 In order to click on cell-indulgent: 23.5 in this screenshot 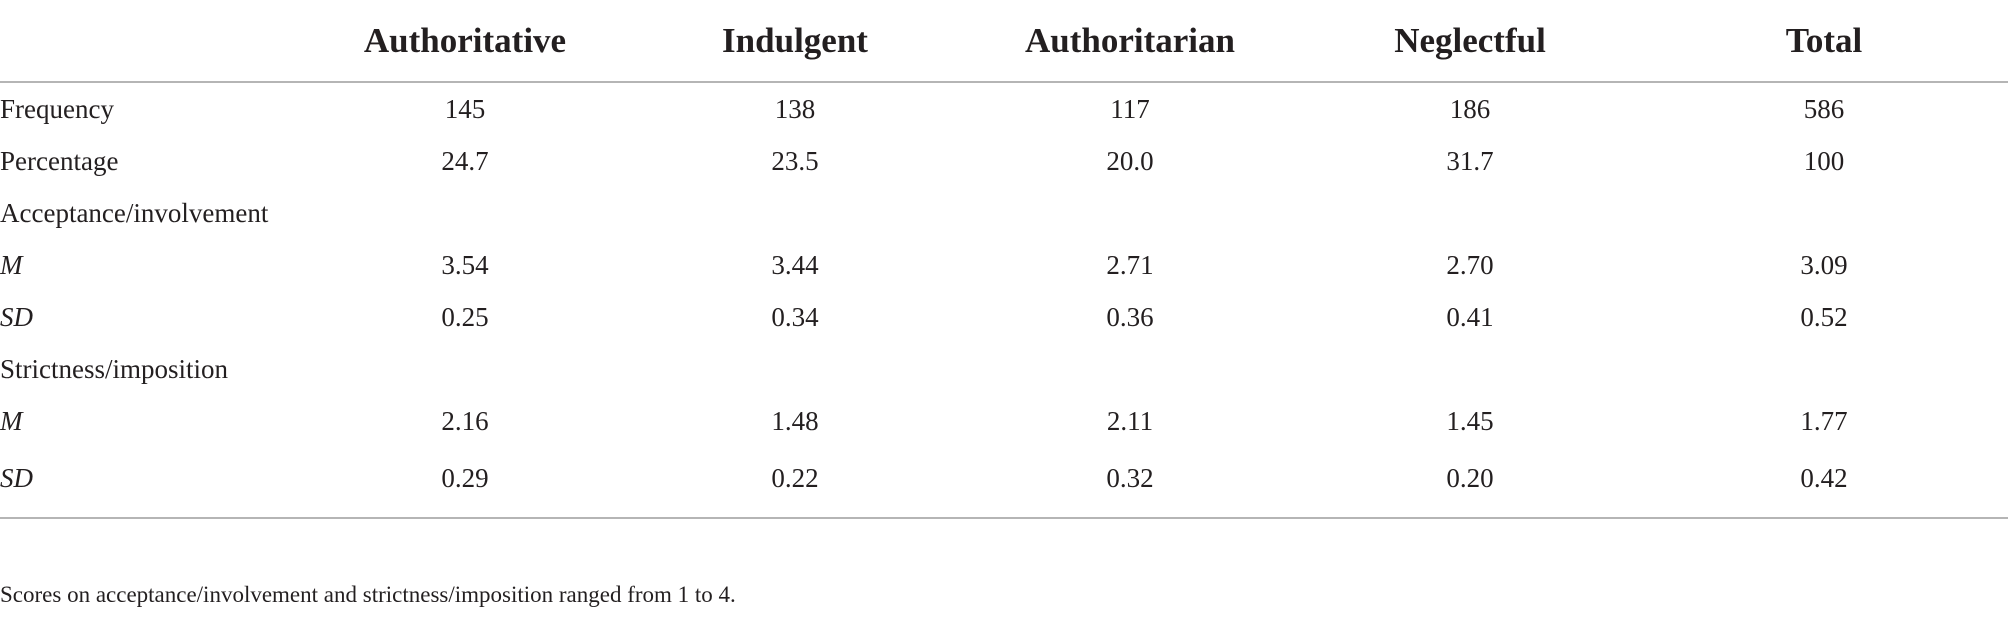, I will do `click(795, 160)`.